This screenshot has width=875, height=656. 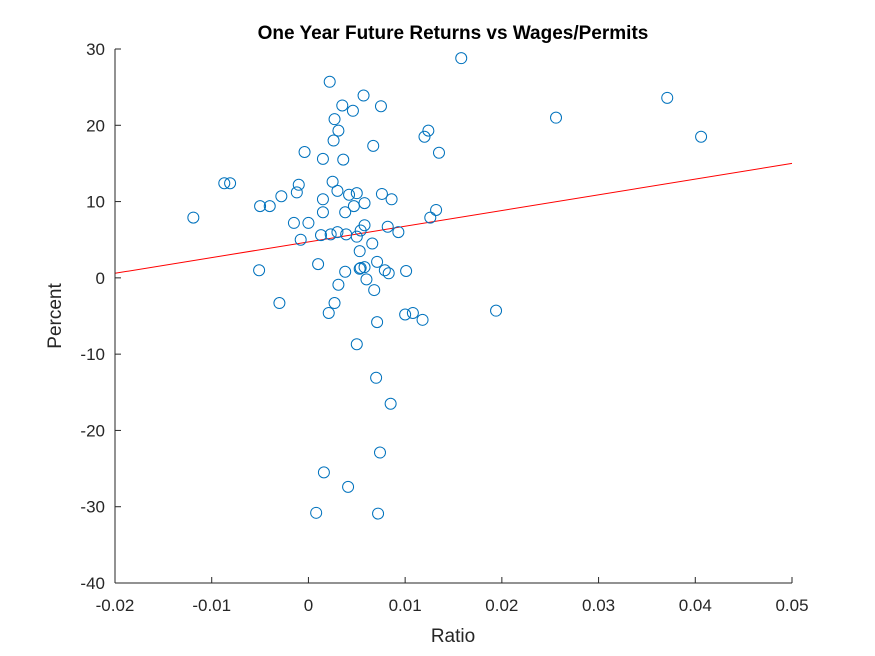 What do you see at coordinates (95, 49) in the screenshot?
I see `y-tick-label: 30` at bounding box center [95, 49].